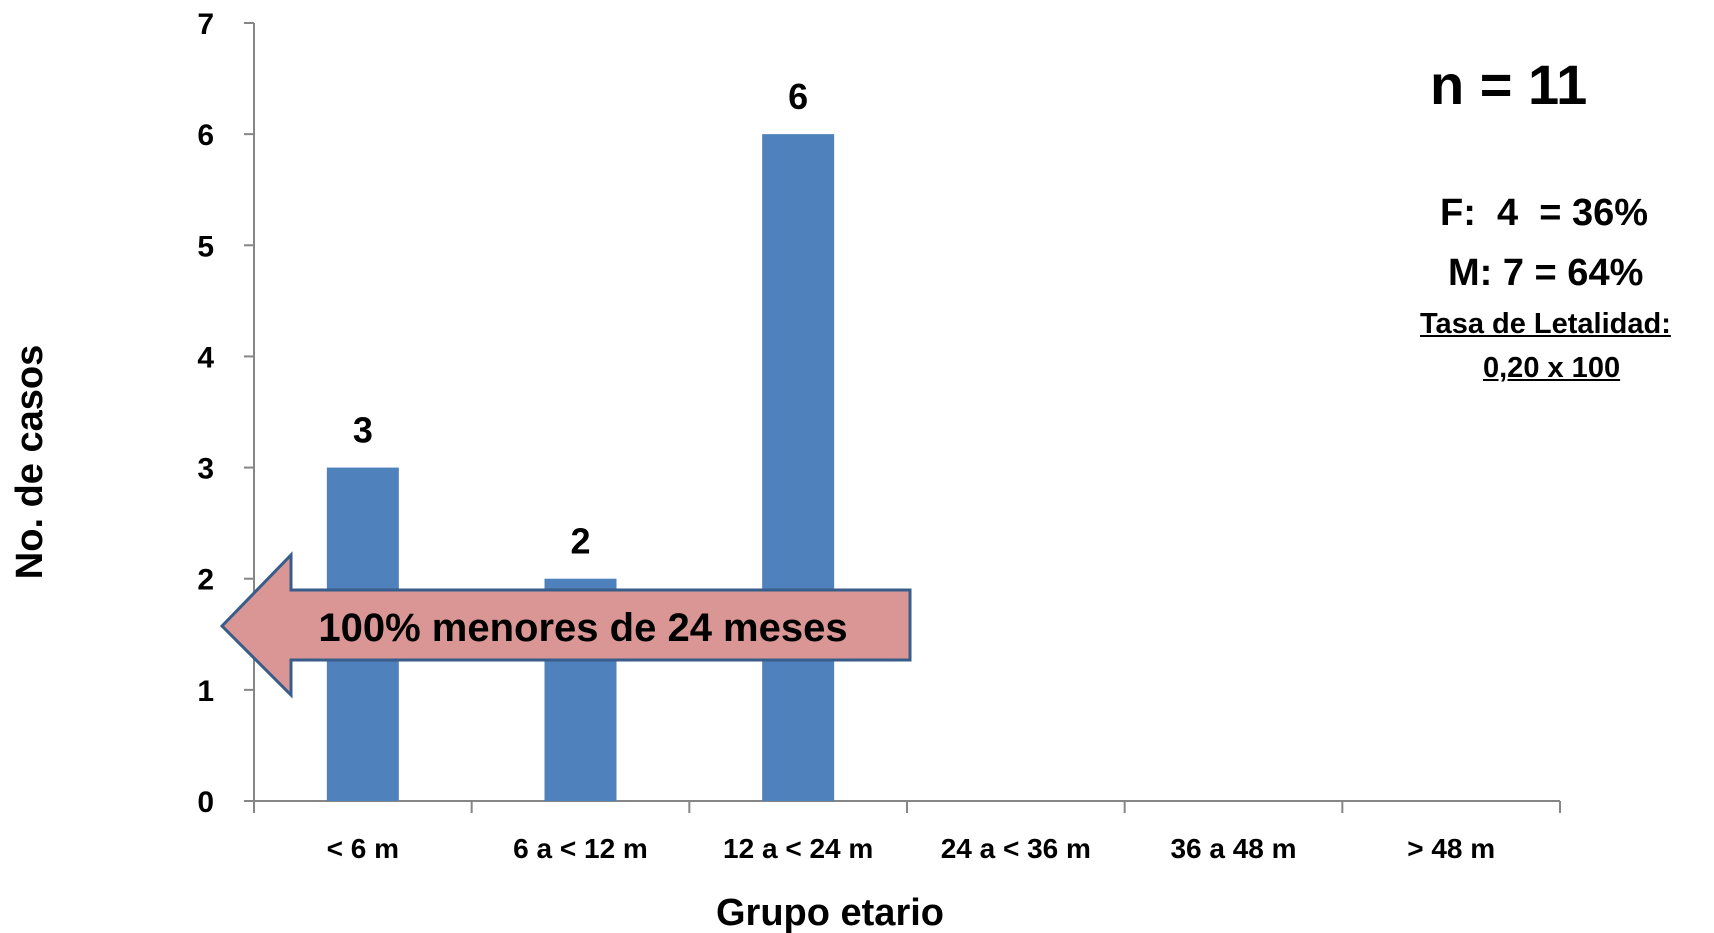  What do you see at coordinates (1509, 84) in the screenshot?
I see `sample-size-label: n = 11` at bounding box center [1509, 84].